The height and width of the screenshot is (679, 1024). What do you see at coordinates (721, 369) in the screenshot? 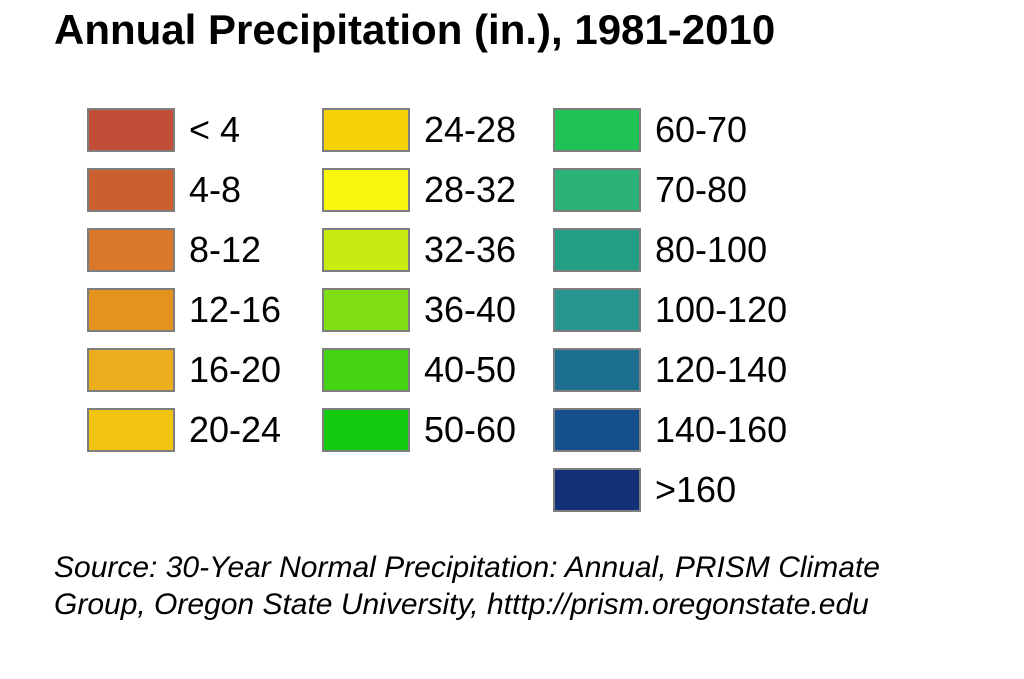
I see `legend-label: 120-140` at bounding box center [721, 369].